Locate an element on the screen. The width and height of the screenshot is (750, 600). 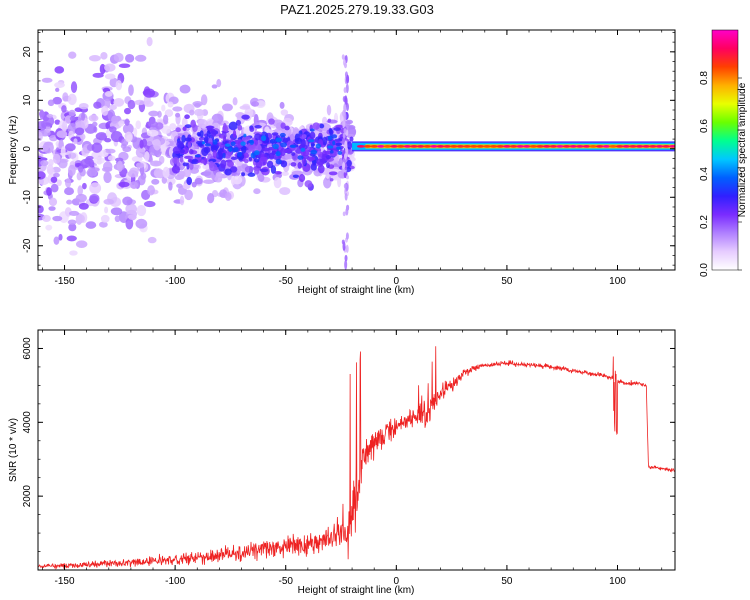
y-tick-label: 0 is located at coordinates (27, 149).